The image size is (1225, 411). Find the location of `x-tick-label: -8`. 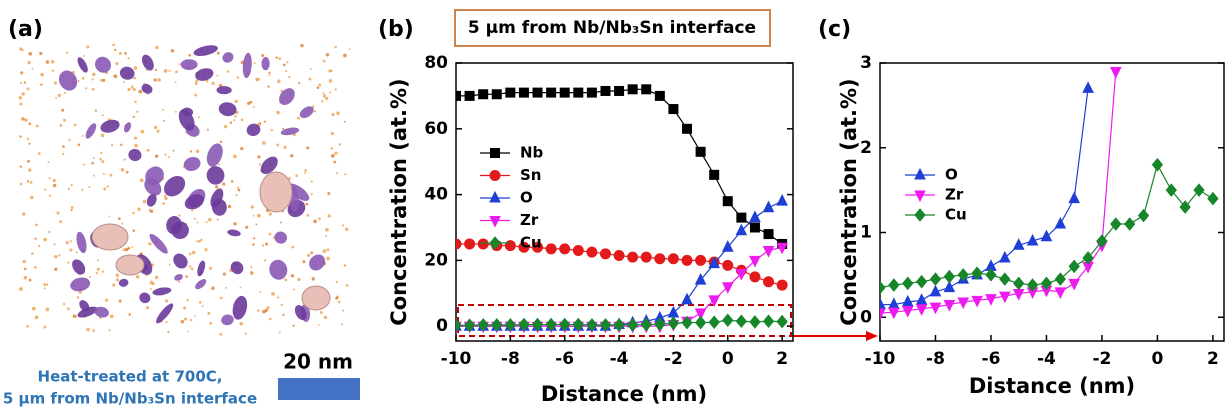

x-tick-label: -8 is located at coordinates (935, 359).